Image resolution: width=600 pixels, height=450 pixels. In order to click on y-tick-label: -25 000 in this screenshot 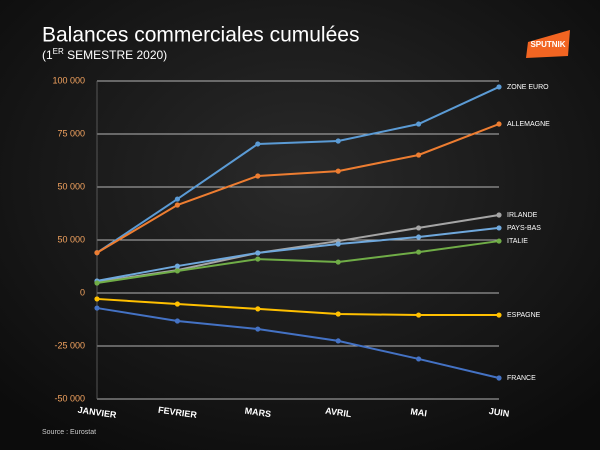, I will do `click(69, 345)`.